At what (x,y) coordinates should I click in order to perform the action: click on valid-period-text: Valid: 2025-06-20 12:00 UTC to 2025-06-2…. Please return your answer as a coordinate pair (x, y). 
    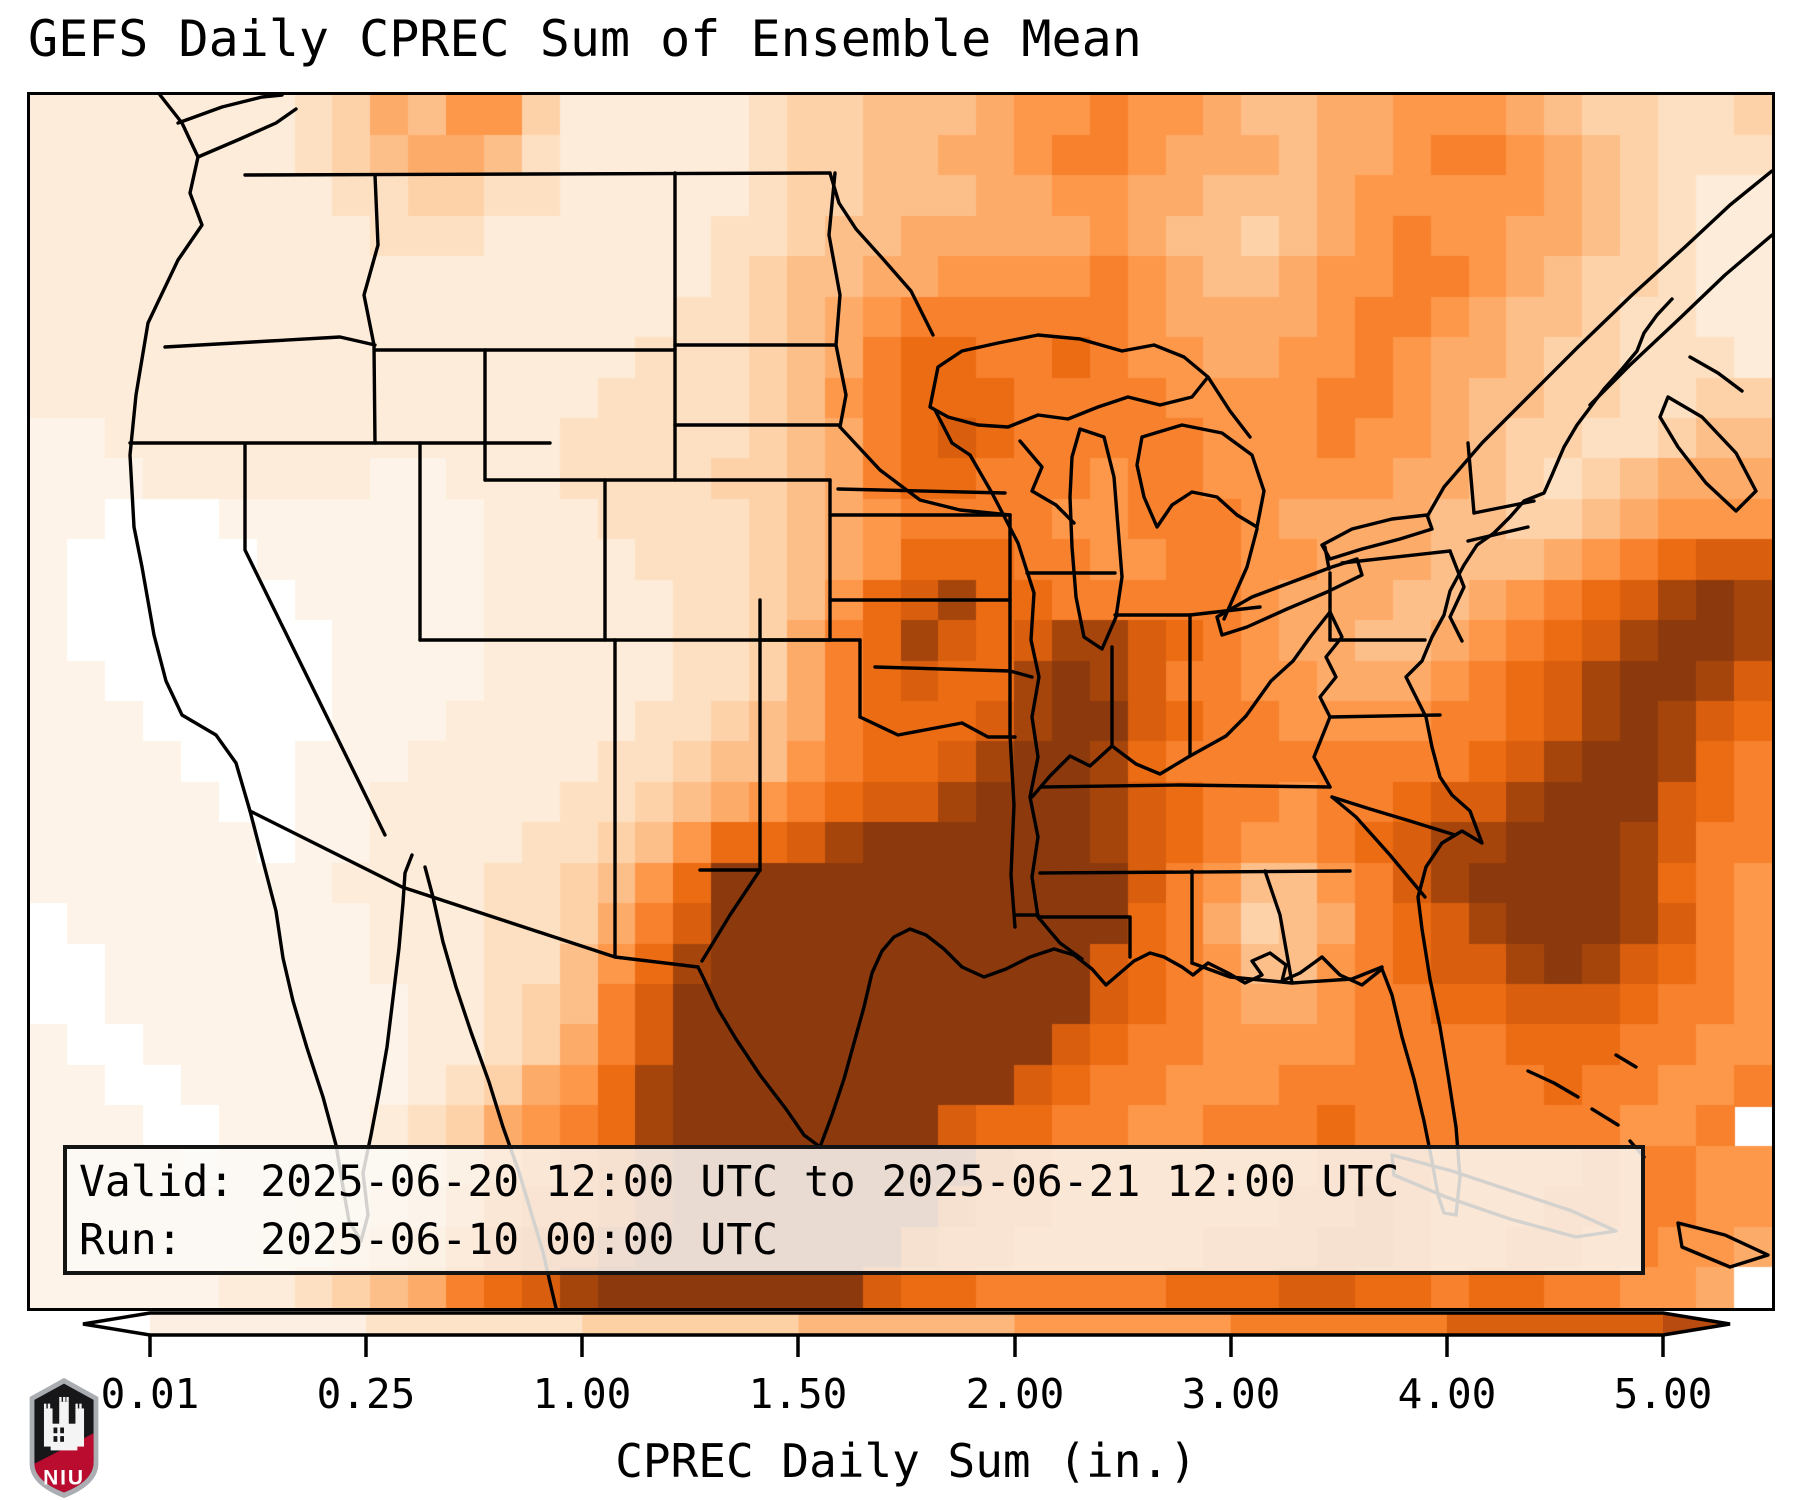
    Looking at the image, I should click on (739, 1182).